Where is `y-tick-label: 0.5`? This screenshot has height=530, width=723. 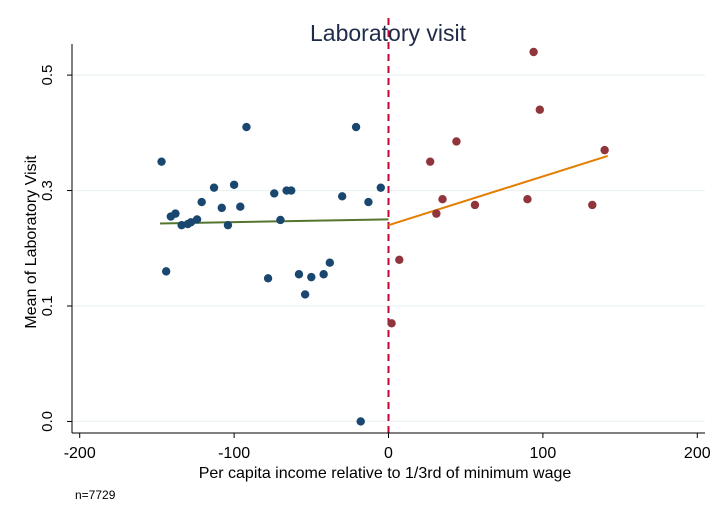 y-tick-label: 0.5 is located at coordinates (47, 75).